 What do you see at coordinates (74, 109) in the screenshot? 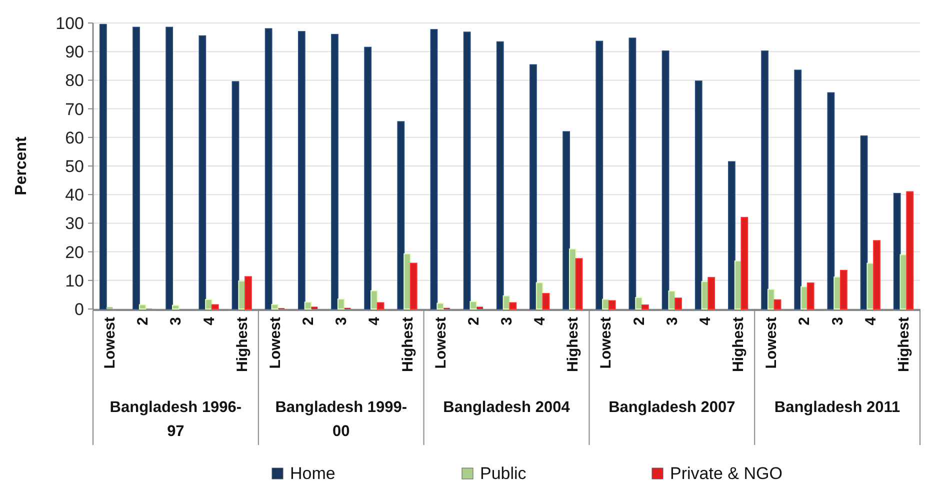
I see `y-tick-label: 70` at bounding box center [74, 109].